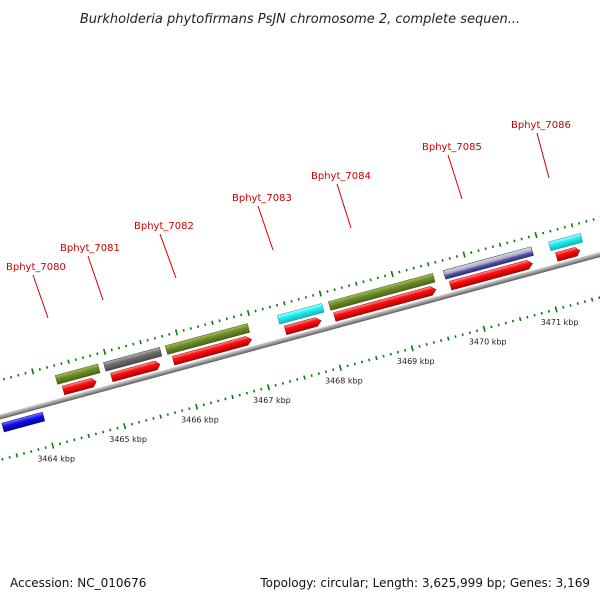 Image resolution: width=600 pixels, height=600 pixels. Describe the element at coordinates (90, 272) in the screenshot. I see `gene-label-7081: Bphyt_7081` at that location.